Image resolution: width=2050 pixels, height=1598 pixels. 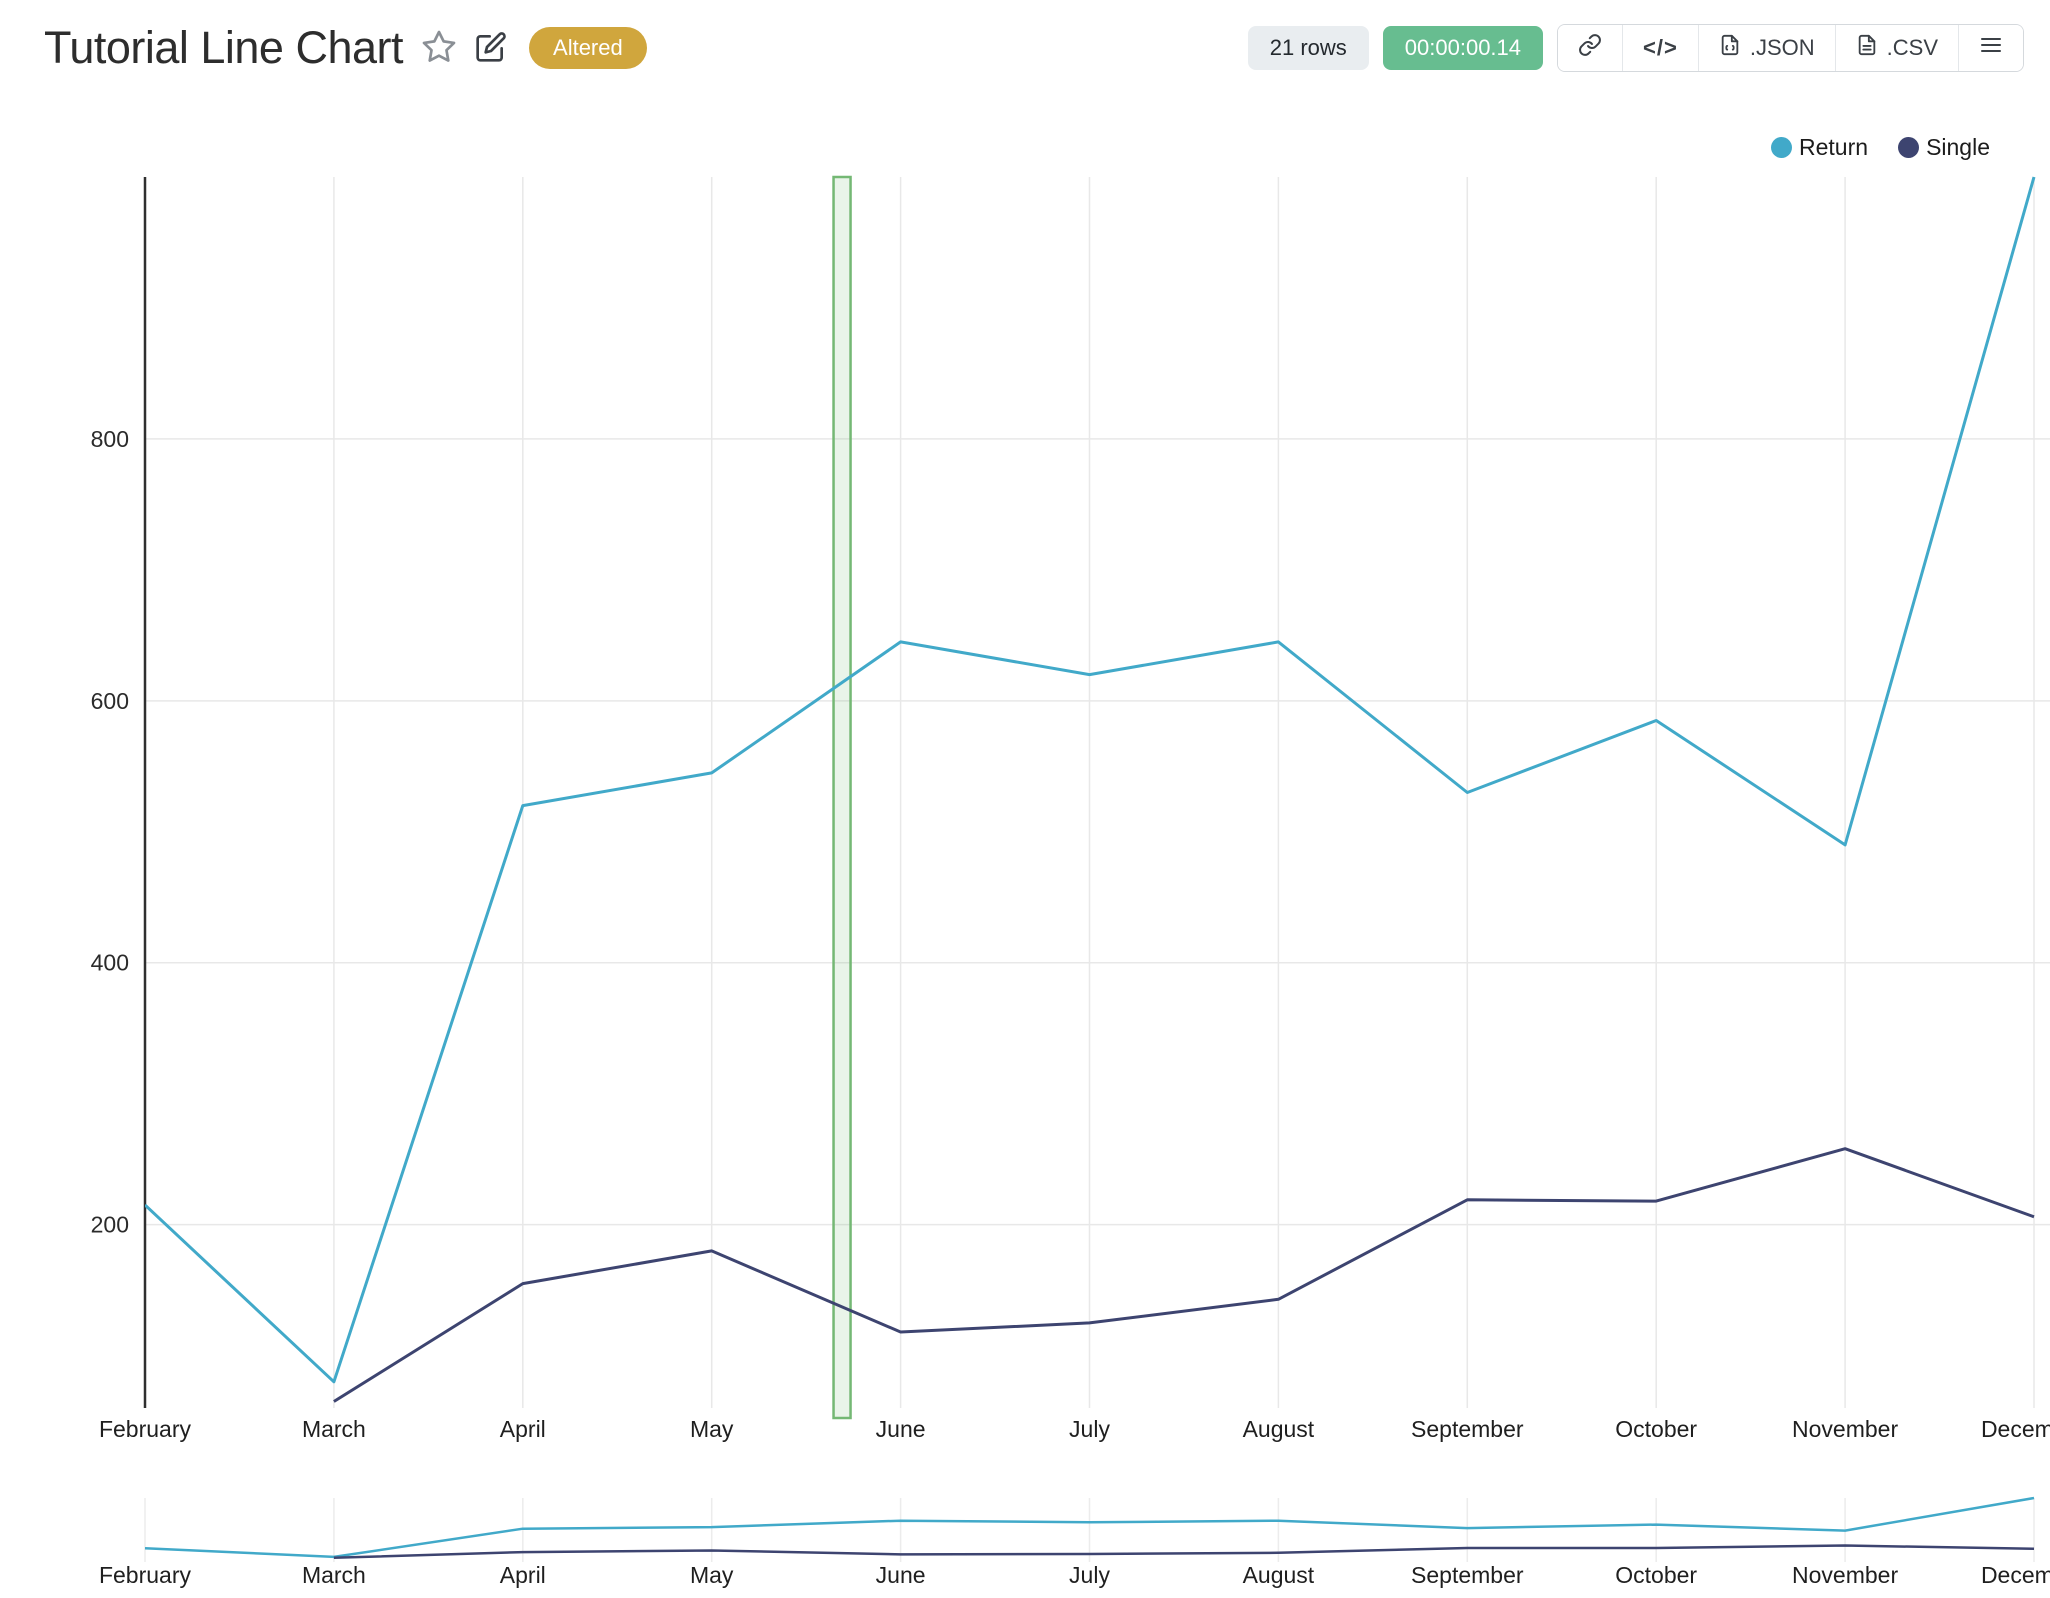 I want to click on toolbar: 21 rows 00:00:00.14 </>, so click(x=1635, y=48).